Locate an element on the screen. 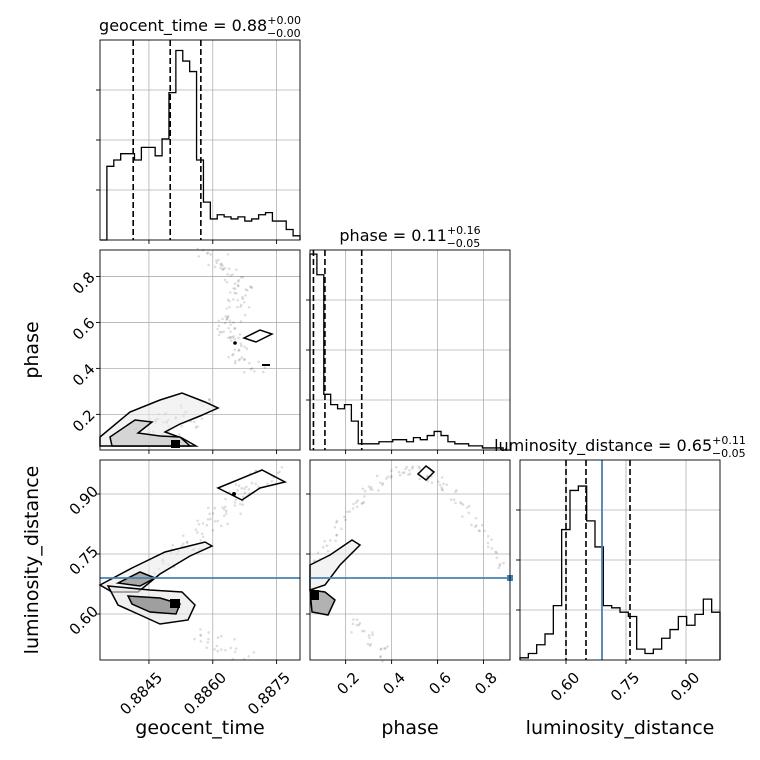  hist-panel-geocent-time: geocent_time = 0.88+0.00 −0.00 is located at coordinates (198, 129).